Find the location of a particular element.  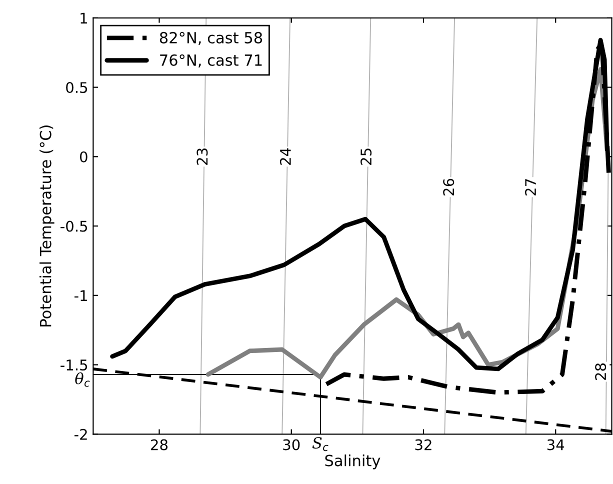

legend-label: 82°N, cast 58 is located at coordinates (211, 39).